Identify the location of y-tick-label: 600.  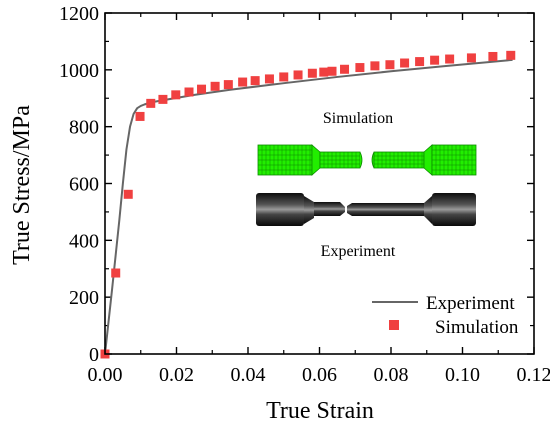
(84, 185).